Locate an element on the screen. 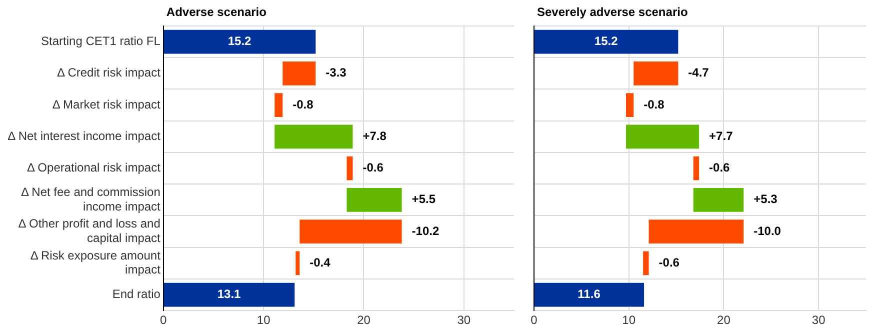 The height and width of the screenshot is (333, 874). y-tick-label: Δ Other profit and loss and capital impact is located at coordinates (90, 231).